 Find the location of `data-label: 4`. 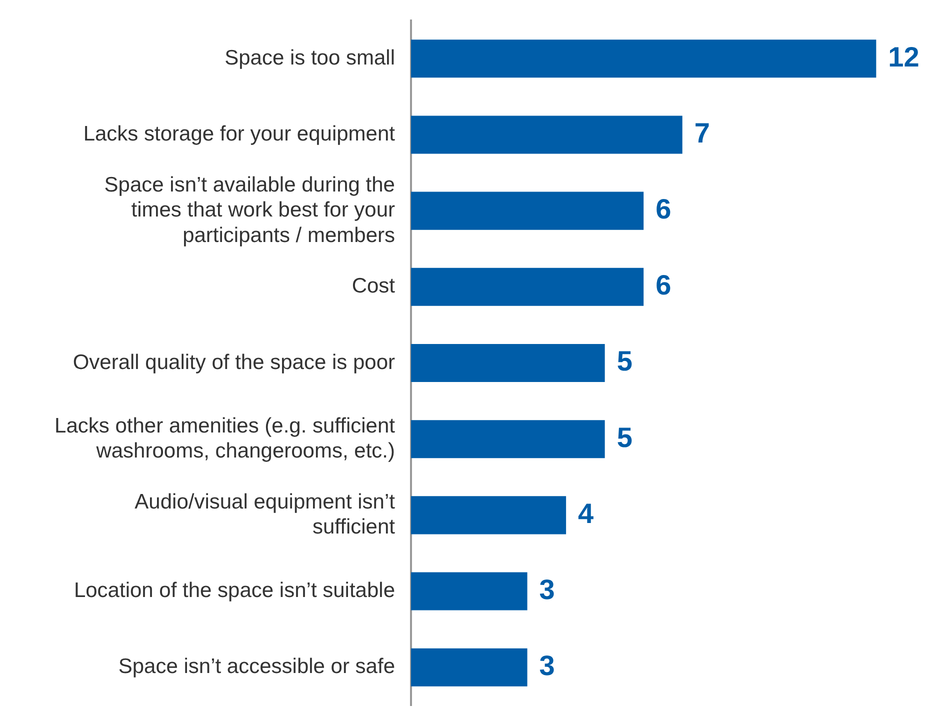

data-label: 4 is located at coordinates (586, 513).